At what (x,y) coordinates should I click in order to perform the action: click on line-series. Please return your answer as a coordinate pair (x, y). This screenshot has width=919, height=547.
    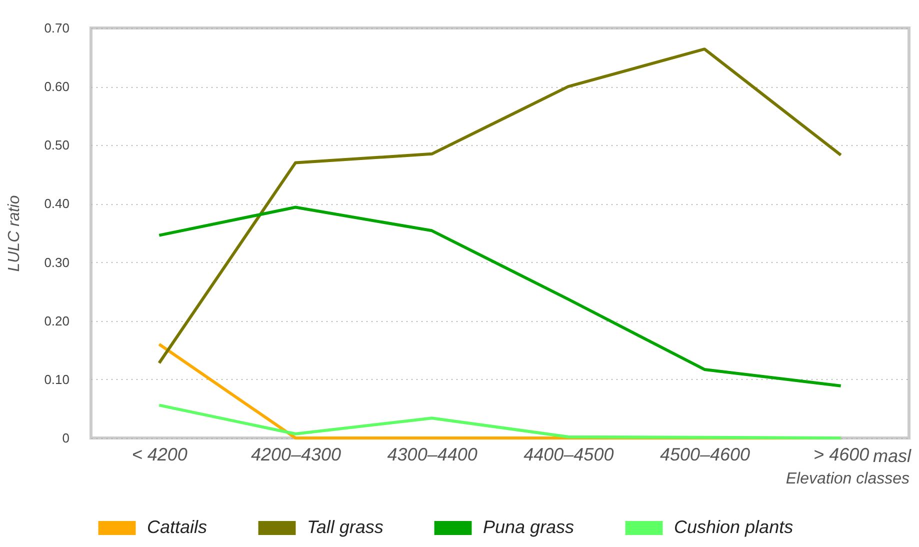
    Looking at the image, I should click on (500, 422).